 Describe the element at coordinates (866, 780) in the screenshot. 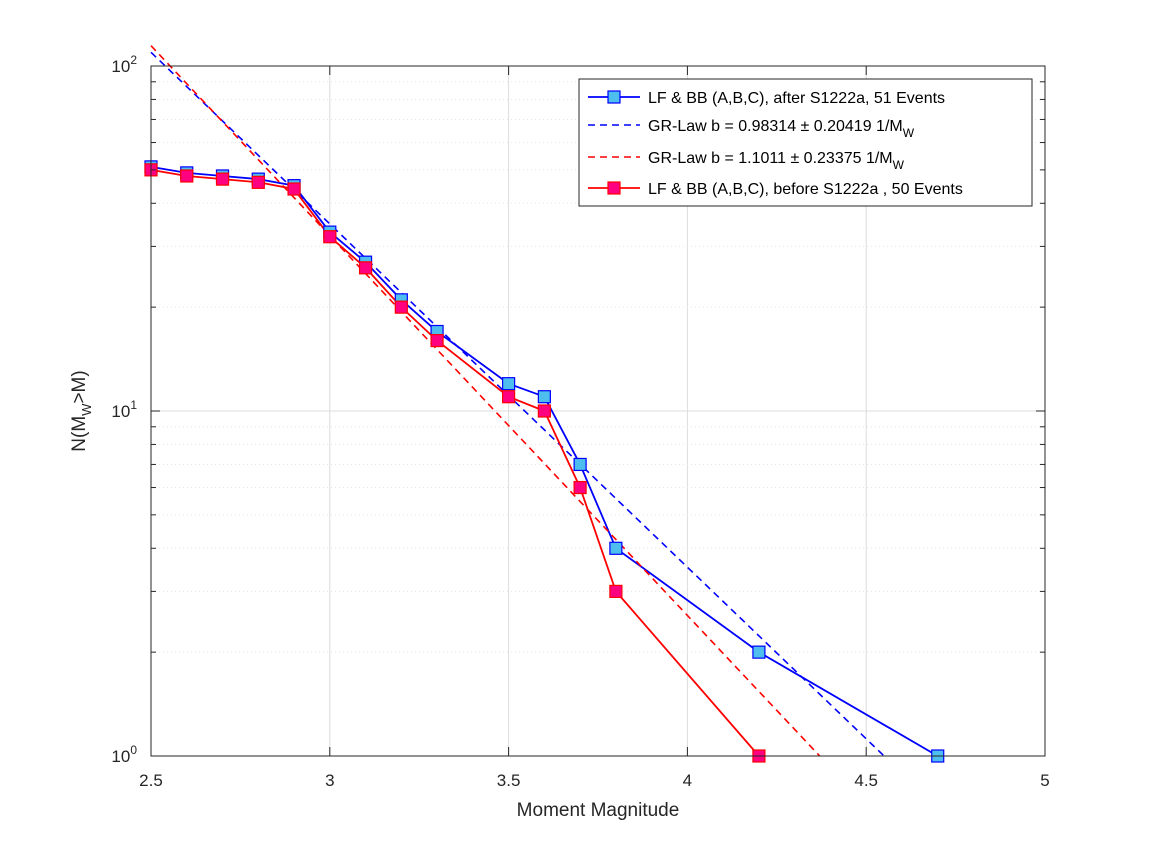

I see `x-tick-label: 4.5` at that location.